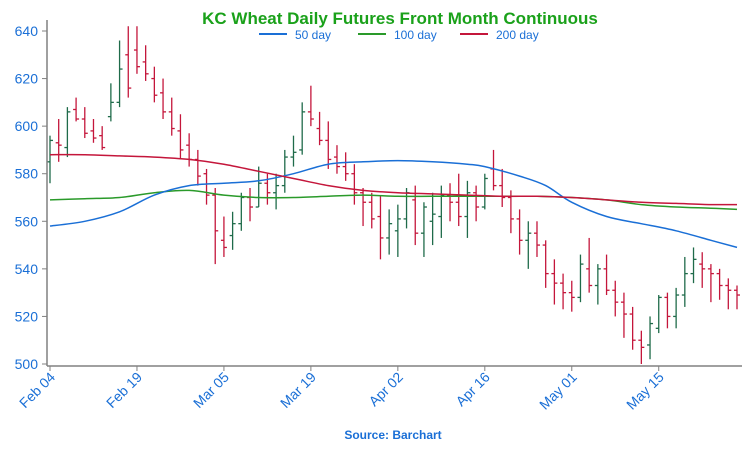 This screenshot has height=452, width=750. I want to click on legend-item-ma200: 200 day, so click(499, 35).